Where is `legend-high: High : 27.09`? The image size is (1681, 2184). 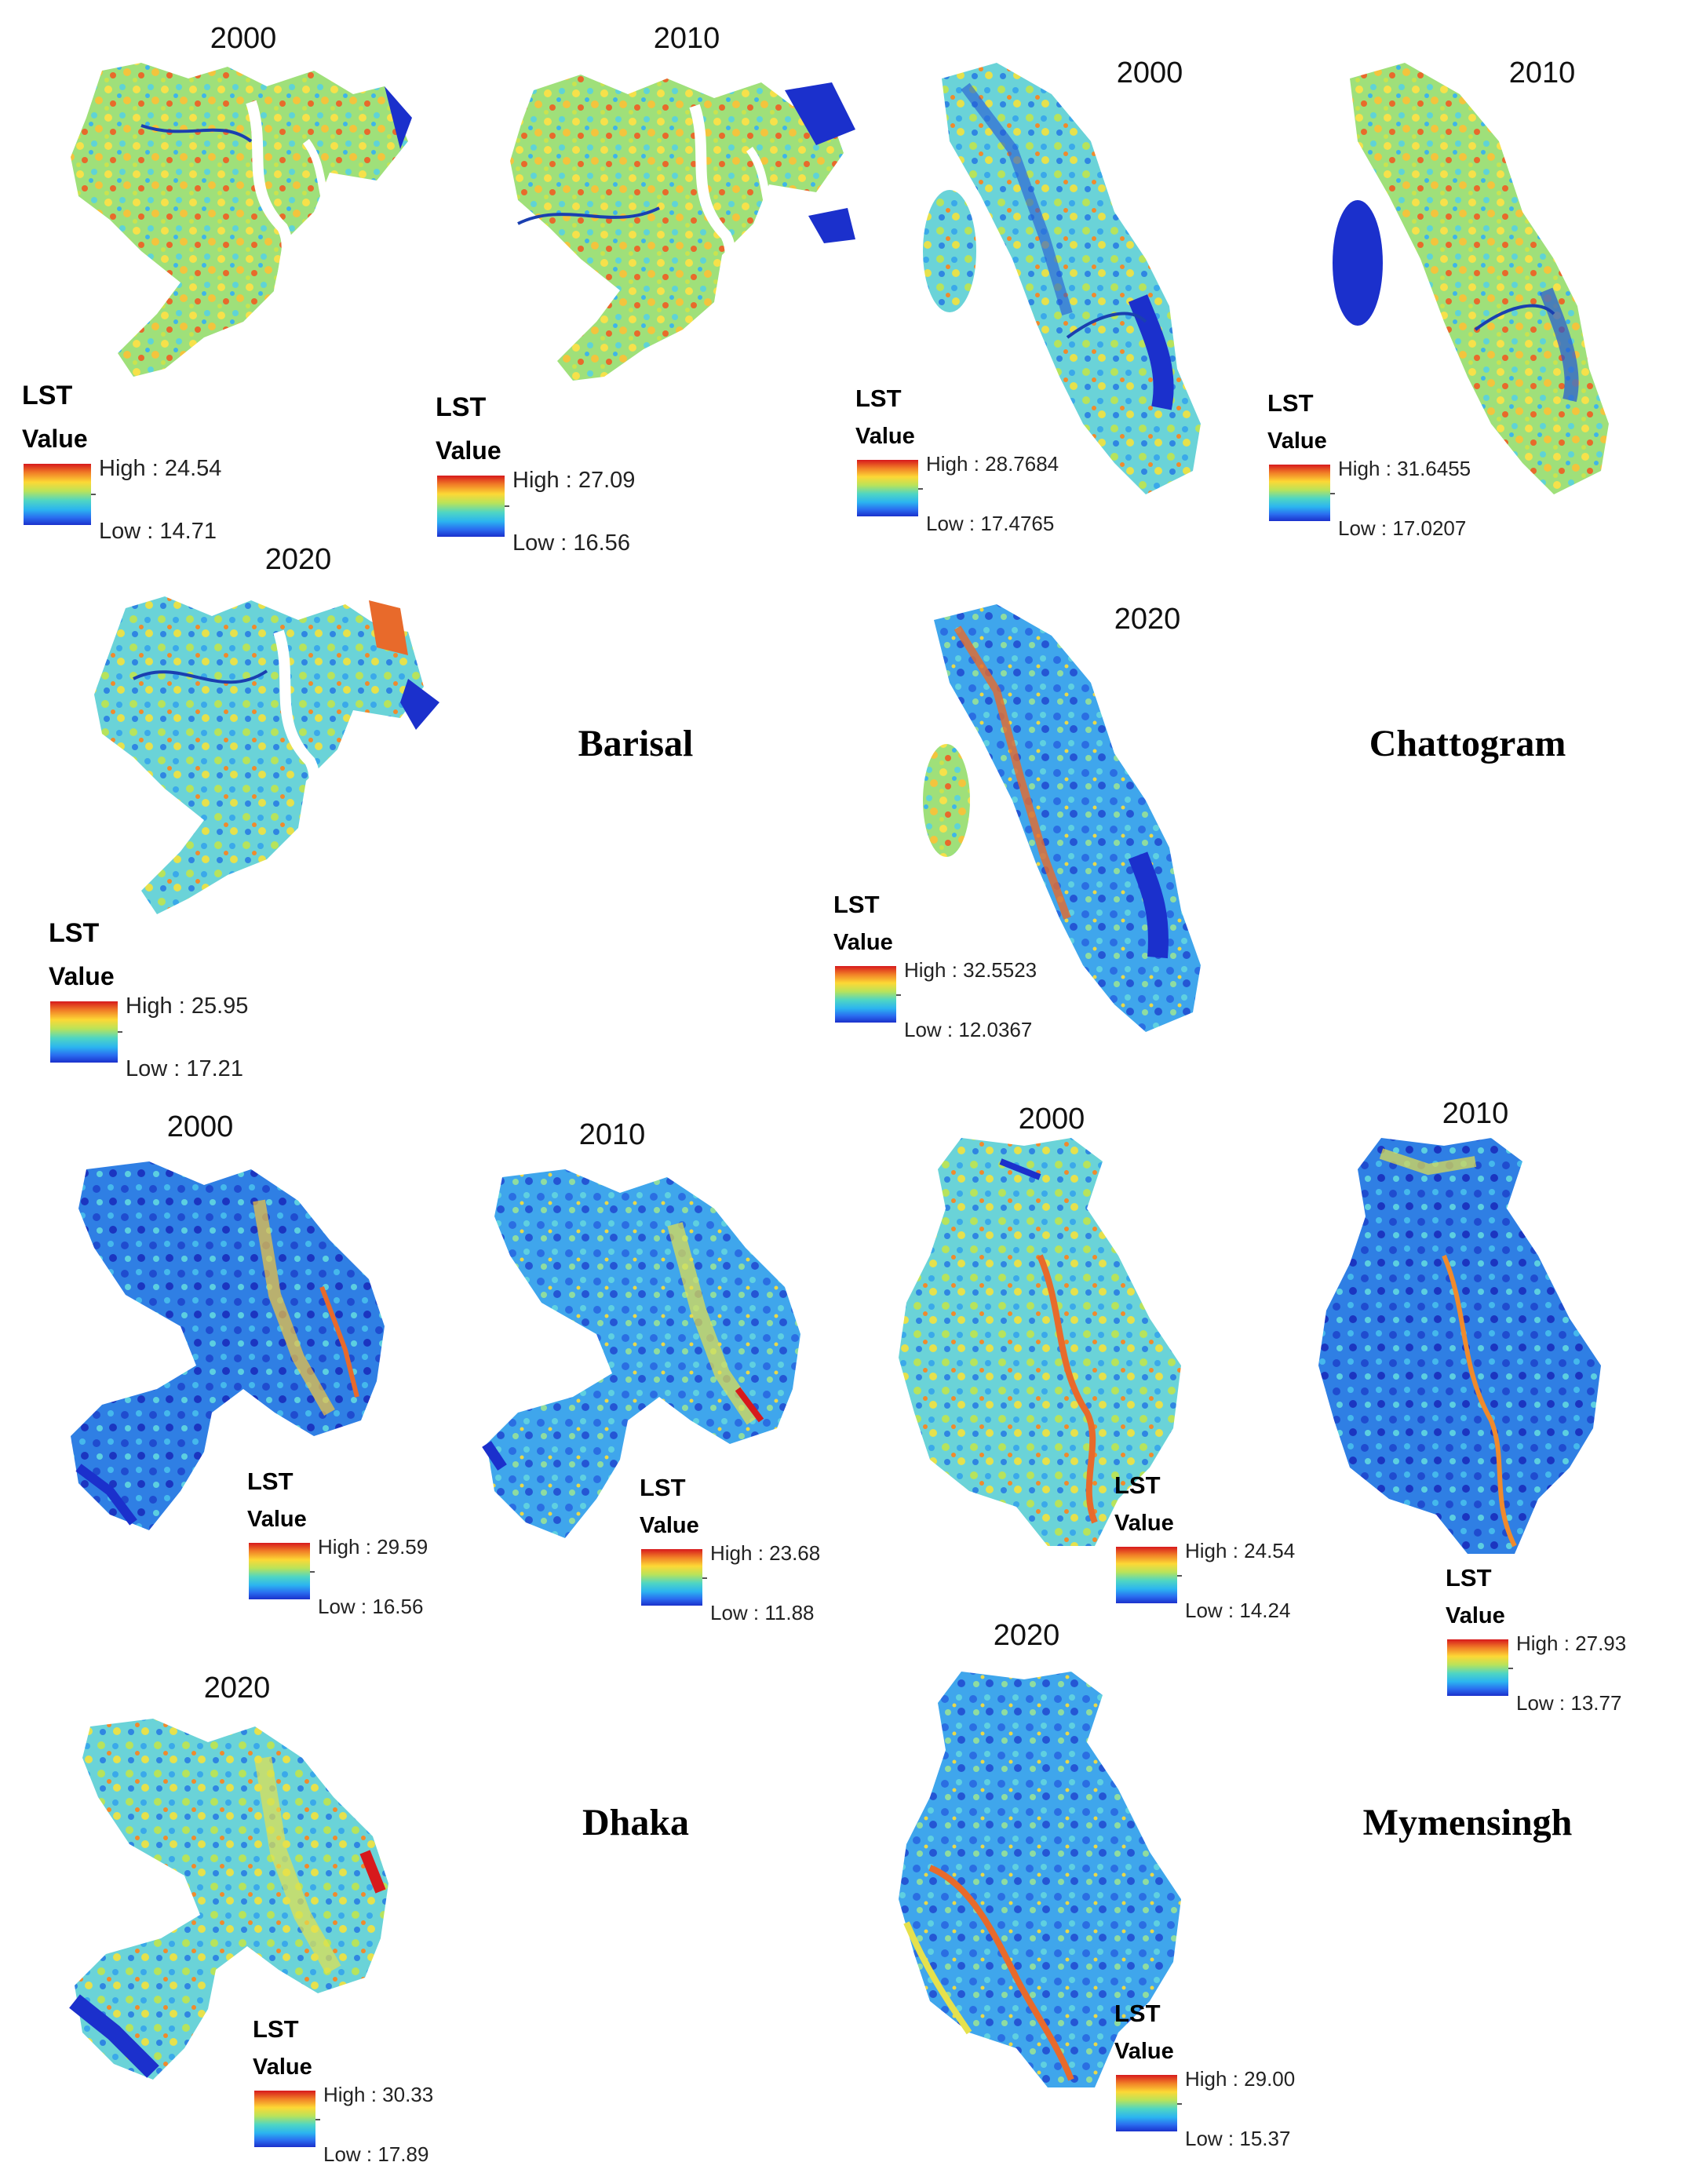
legend-high: High : 27.09 is located at coordinates (574, 480).